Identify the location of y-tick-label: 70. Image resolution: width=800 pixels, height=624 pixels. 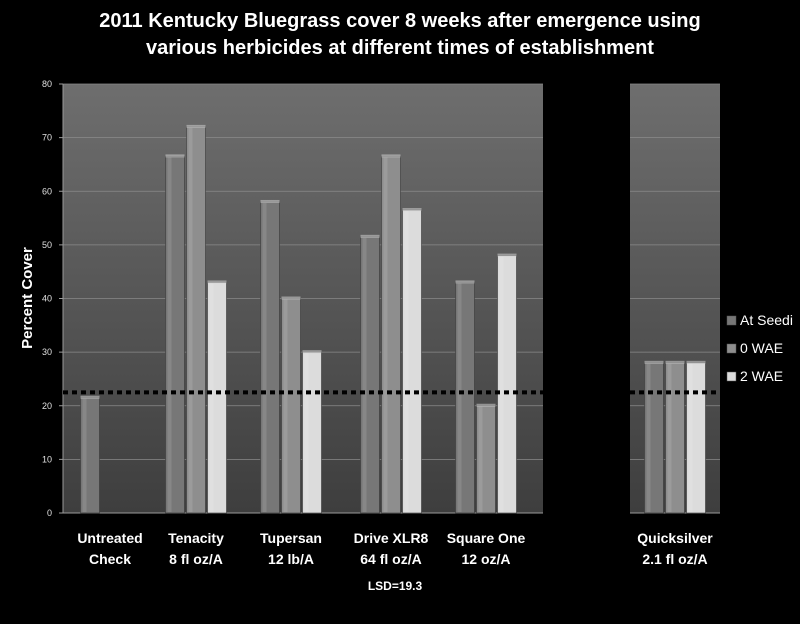
(47, 138).